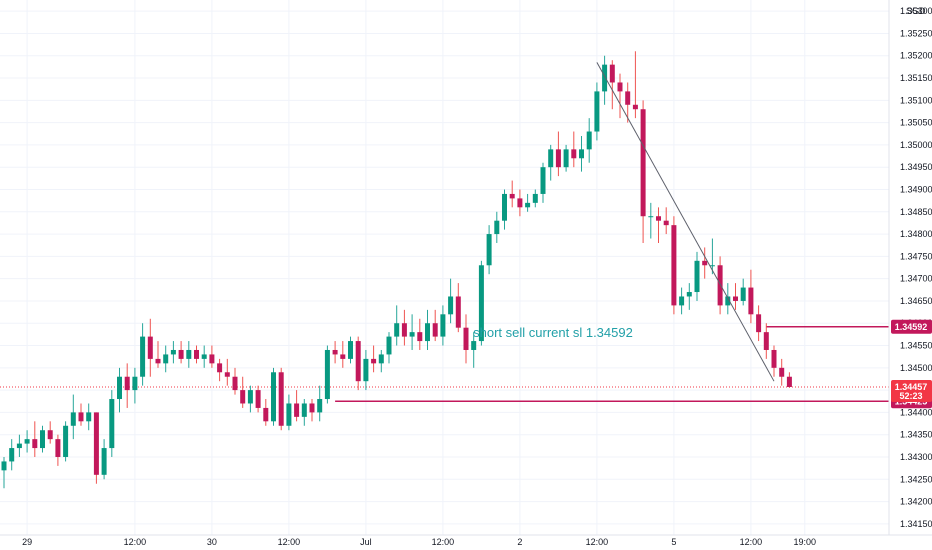  I want to click on time-tick-label: 30, so click(212, 542).